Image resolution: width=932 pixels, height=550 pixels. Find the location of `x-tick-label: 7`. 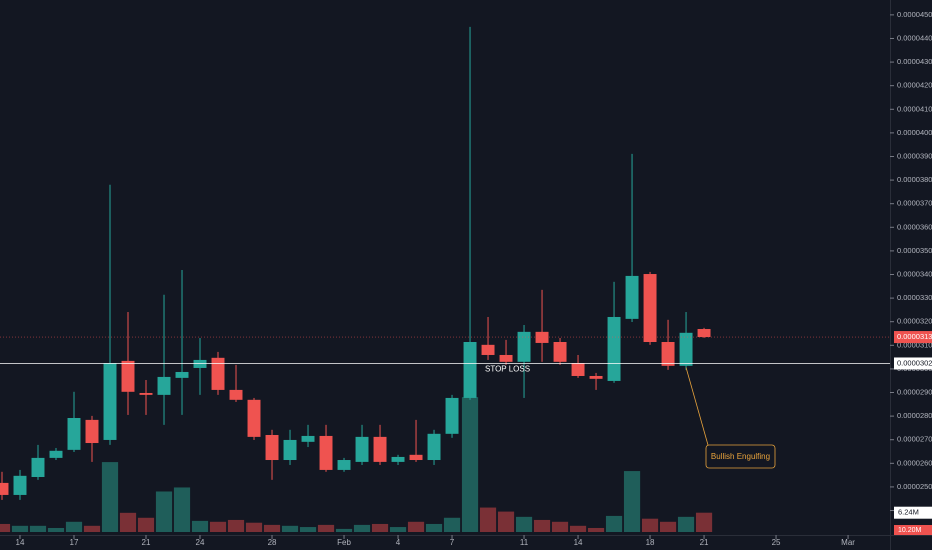

x-tick-label: 7 is located at coordinates (452, 542).